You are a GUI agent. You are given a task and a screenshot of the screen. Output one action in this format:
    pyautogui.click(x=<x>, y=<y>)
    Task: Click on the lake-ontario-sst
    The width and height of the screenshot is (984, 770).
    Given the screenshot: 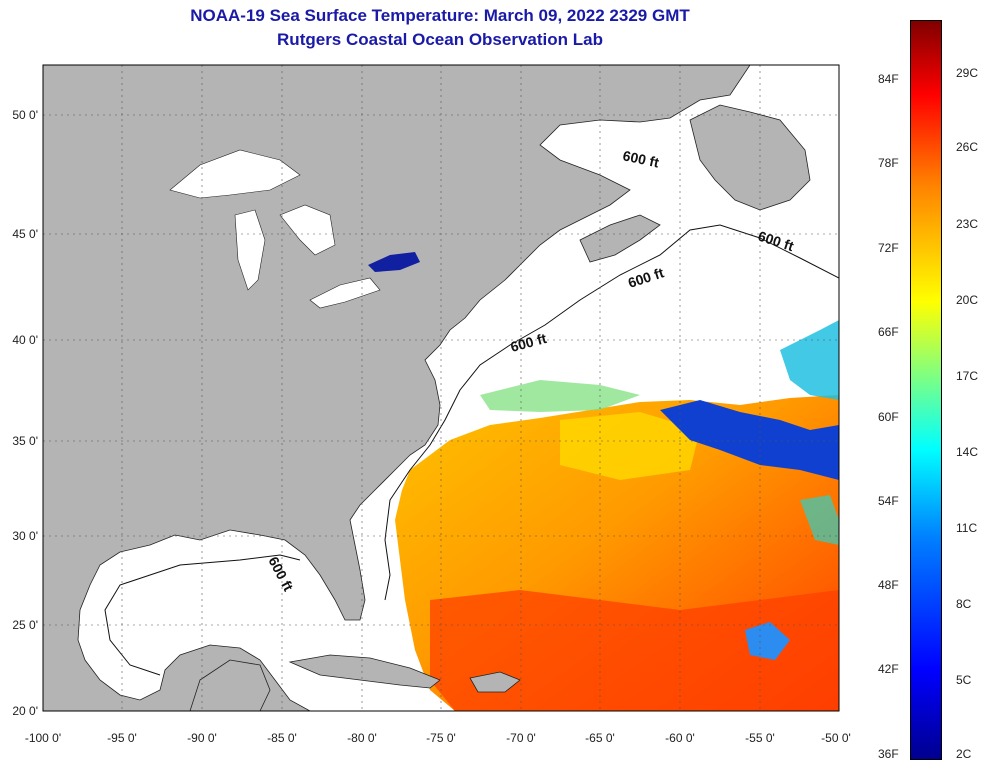 What is the action you would take?
    pyautogui.click(x=394, y=262)
    